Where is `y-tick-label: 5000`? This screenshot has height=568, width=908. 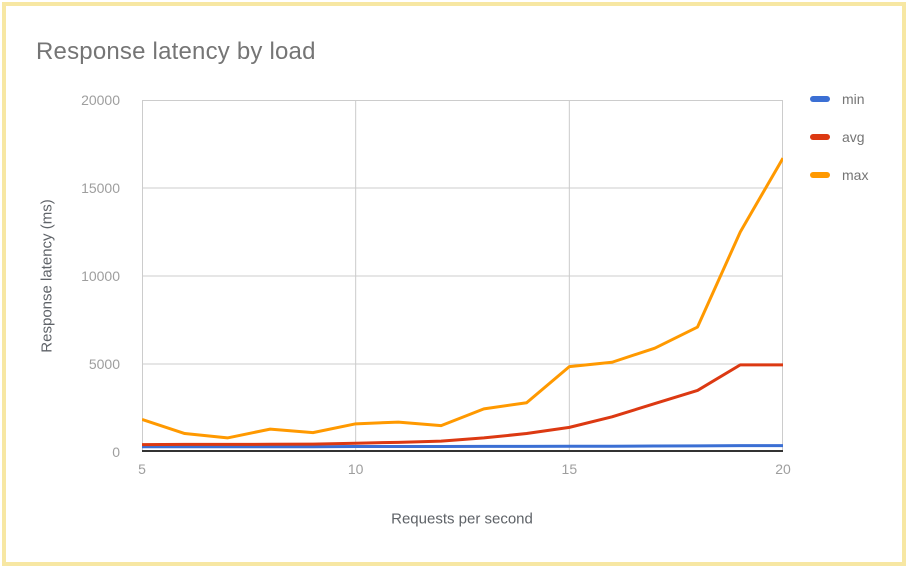
y-tick-label: 5000 is located at coordinates (104, 364).